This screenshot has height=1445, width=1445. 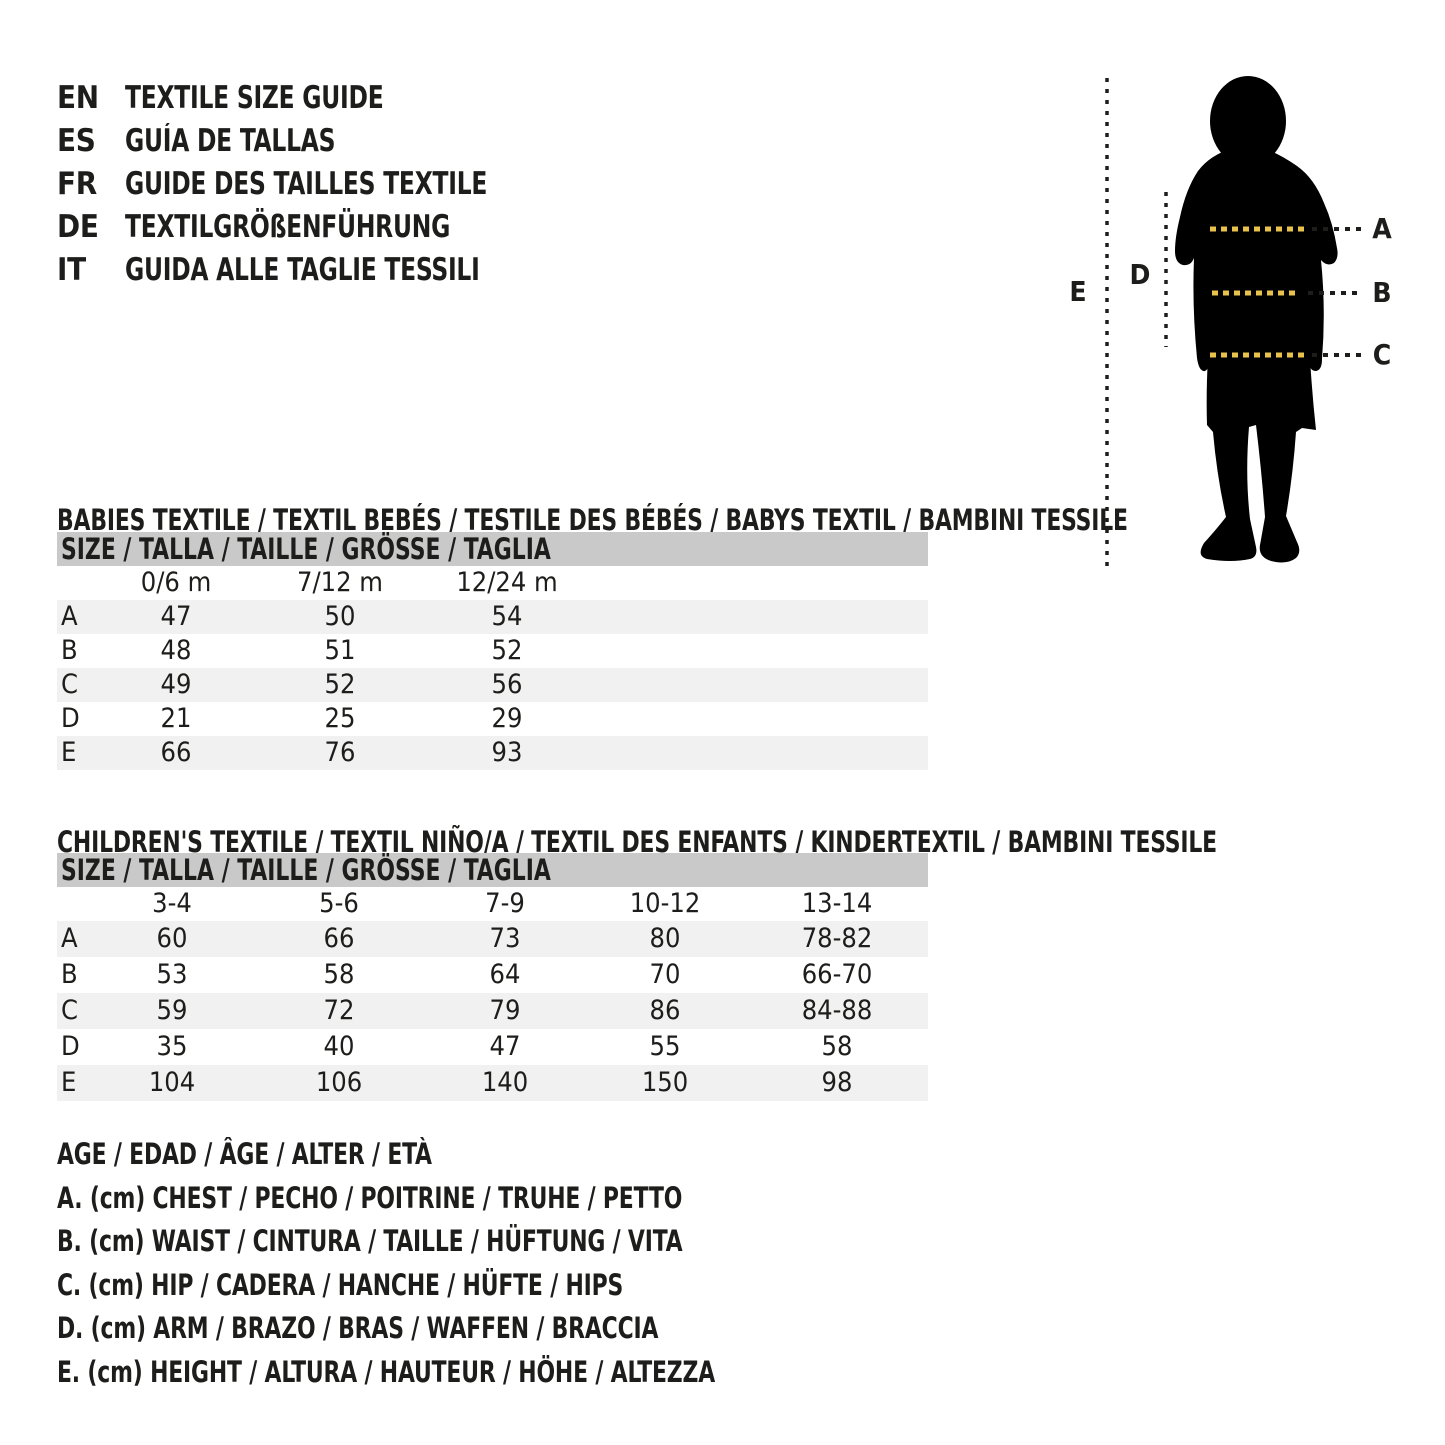 I want to click on table-row-a: A 47 50 54, so click(x=492, y=617).